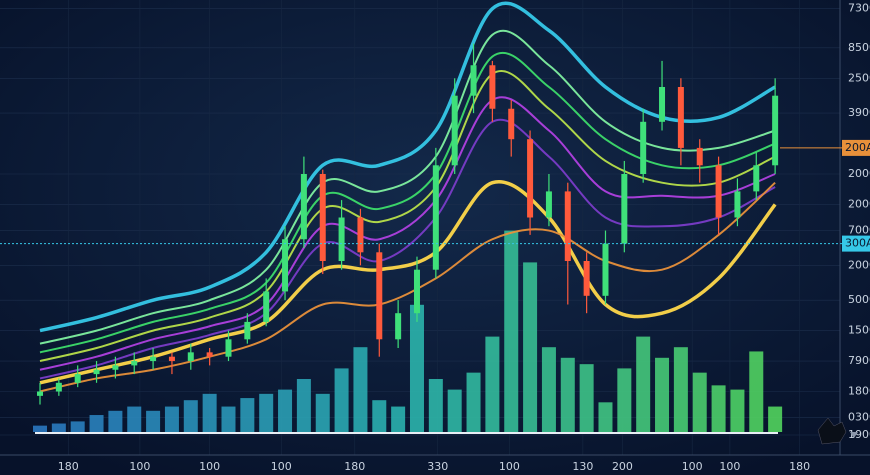 This screenshot has width=870, height=475. Describe the element at coordinates (859, 47) in the screenshot. I see `y-tick-label: 8500` at that location.